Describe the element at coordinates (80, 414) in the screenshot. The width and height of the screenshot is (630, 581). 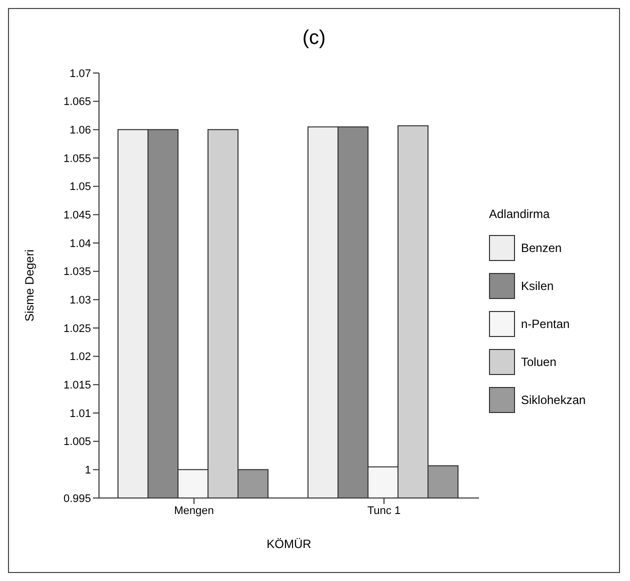
I see `y-tick-label: 1.01` at that location.